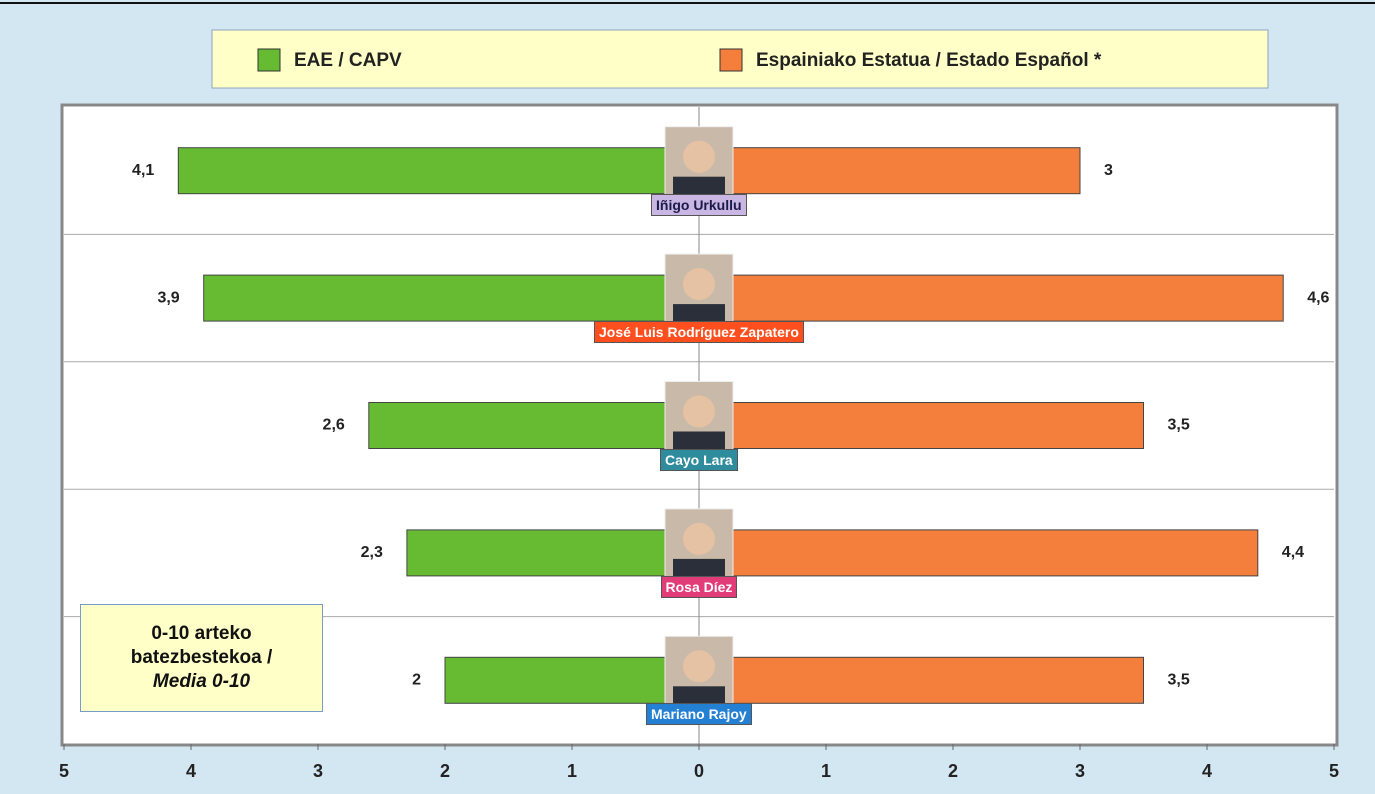 The image size is (1375, 794). What do you see at coordinates (699, 714) in the screenshot?
I see `candidate-name: Mariano Rajoy` at bounding box center [699, 714].